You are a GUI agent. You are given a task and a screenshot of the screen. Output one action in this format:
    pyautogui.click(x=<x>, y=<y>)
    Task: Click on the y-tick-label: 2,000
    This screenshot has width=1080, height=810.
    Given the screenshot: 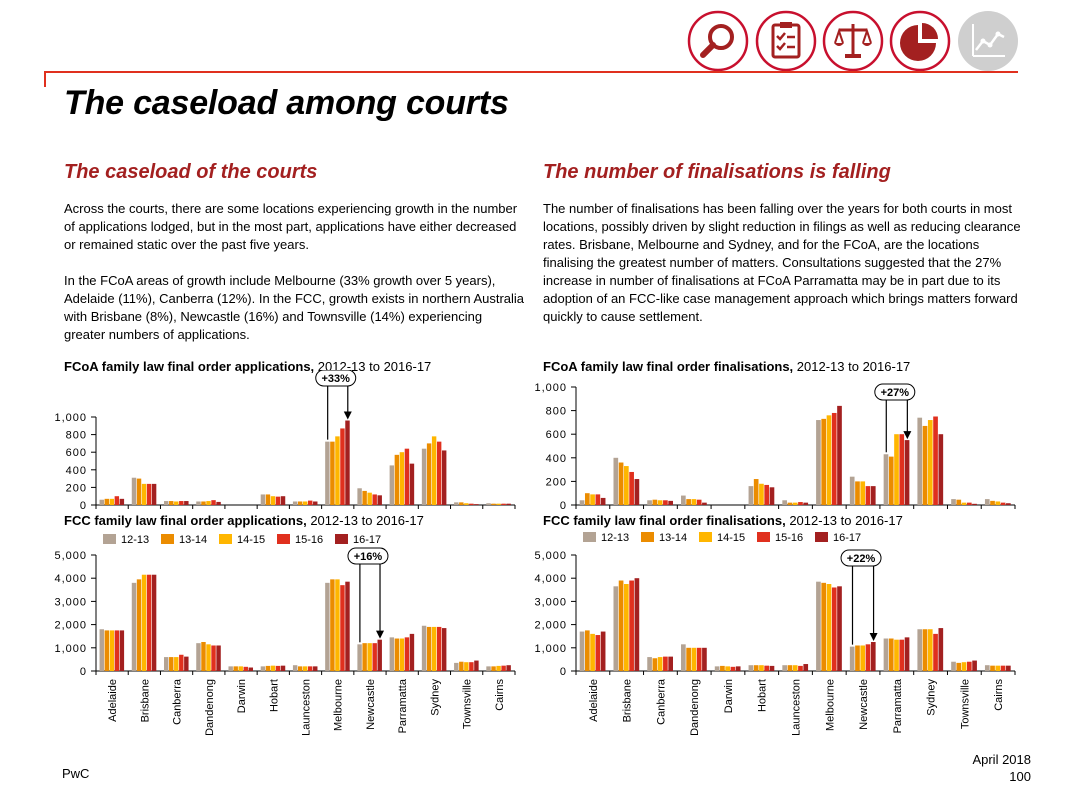 What is the action you would take?
    pyautogui.click(x=70, y=626)
    